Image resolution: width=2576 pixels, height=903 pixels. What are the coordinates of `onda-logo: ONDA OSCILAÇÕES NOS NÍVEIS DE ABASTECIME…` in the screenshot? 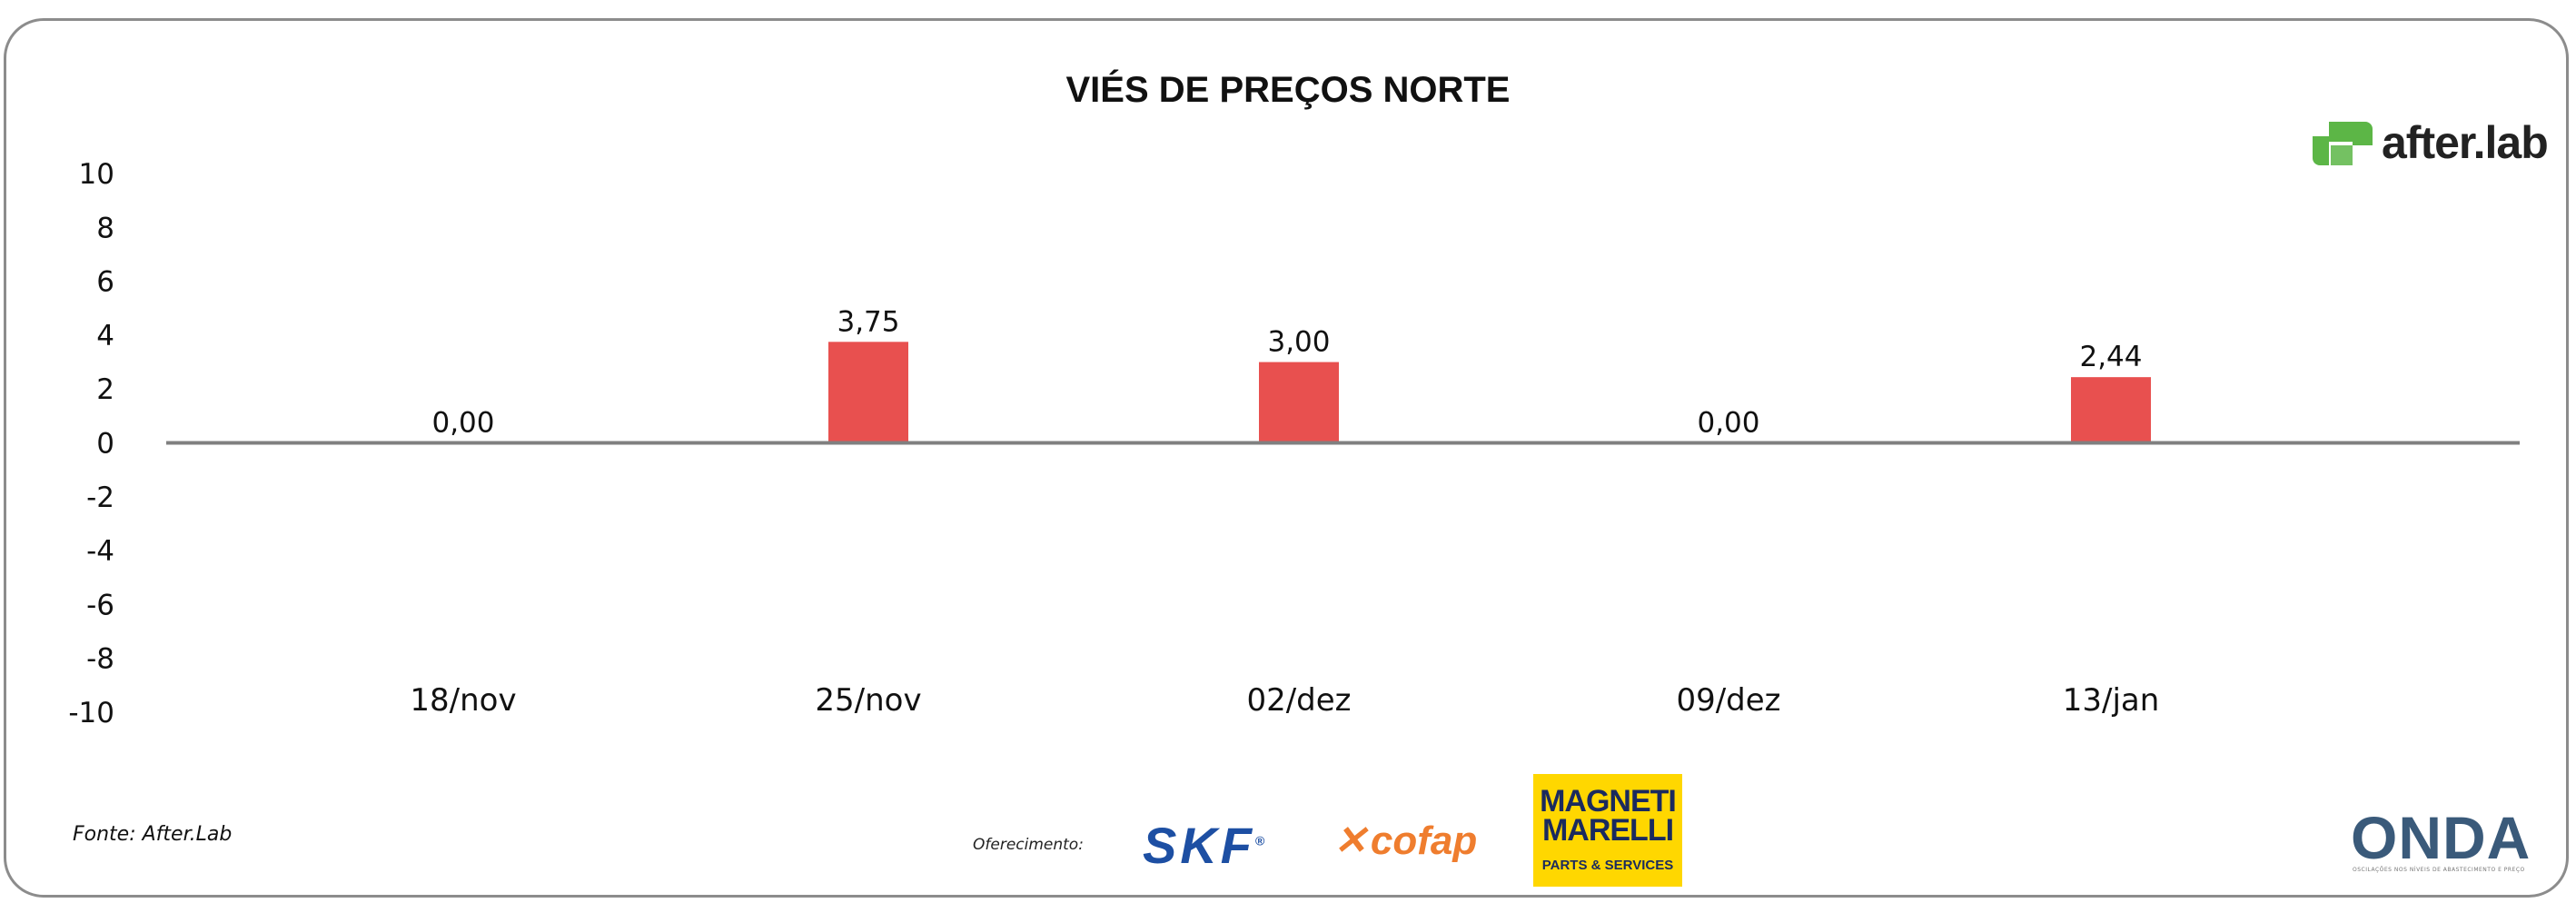 It's located at (2446, 839).